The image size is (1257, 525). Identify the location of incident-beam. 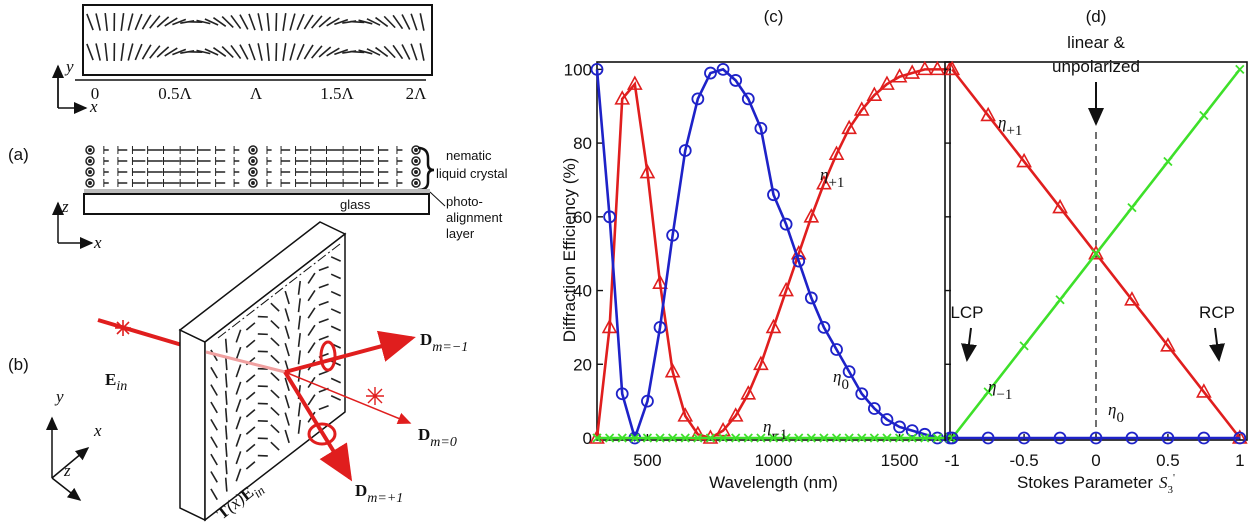
(140, 332).